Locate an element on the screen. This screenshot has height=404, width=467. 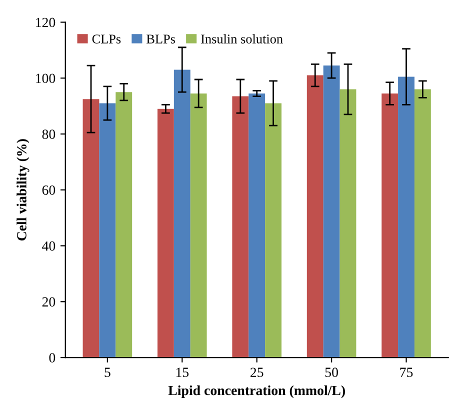
y-tick-label: 120 is located at coordinates (46, 23).